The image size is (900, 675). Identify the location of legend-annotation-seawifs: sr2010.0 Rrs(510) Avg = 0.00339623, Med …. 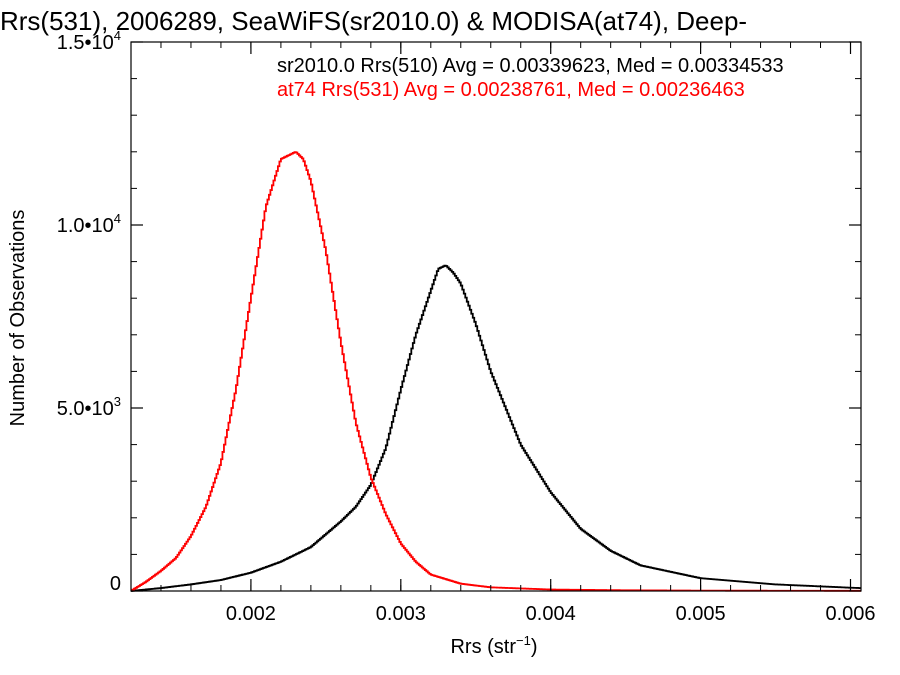
(530, 66).